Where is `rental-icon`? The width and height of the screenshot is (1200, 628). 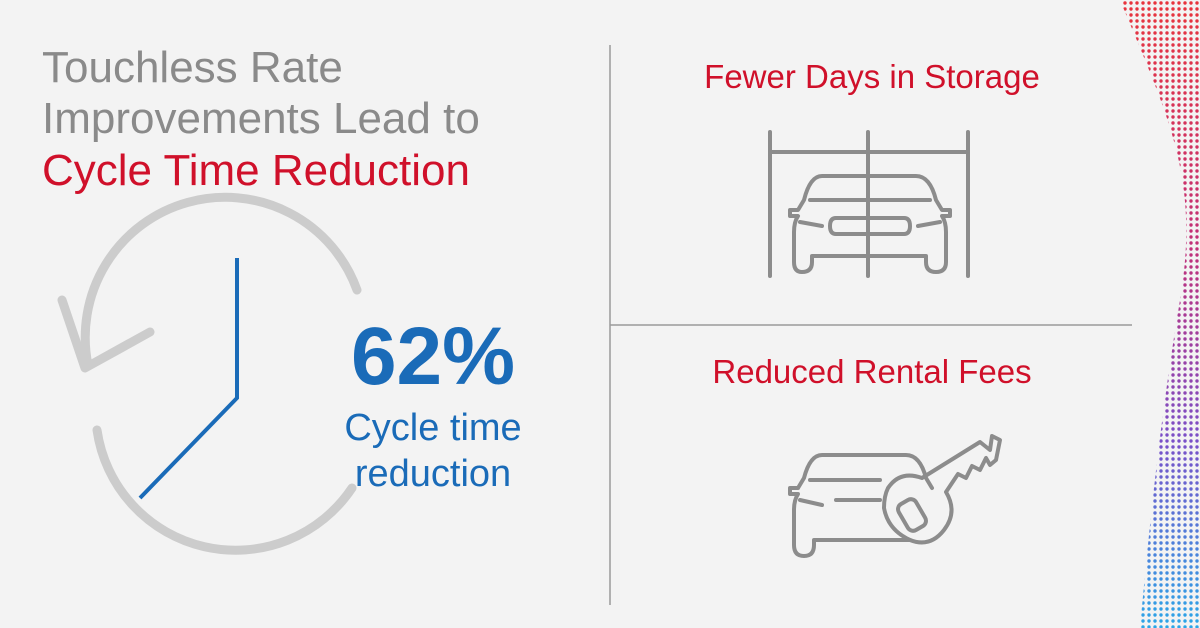
rental-icon is located at coordinates (895, 496).